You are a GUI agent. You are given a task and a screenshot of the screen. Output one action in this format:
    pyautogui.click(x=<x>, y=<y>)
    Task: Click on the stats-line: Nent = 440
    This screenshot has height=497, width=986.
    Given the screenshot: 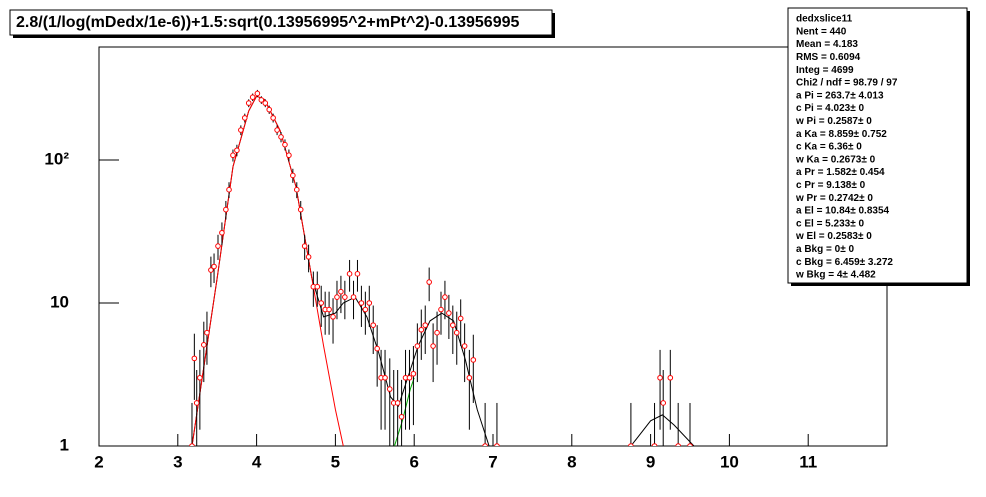 What is the action you would take?
    pyautogui.click(x=821, y=31)
    